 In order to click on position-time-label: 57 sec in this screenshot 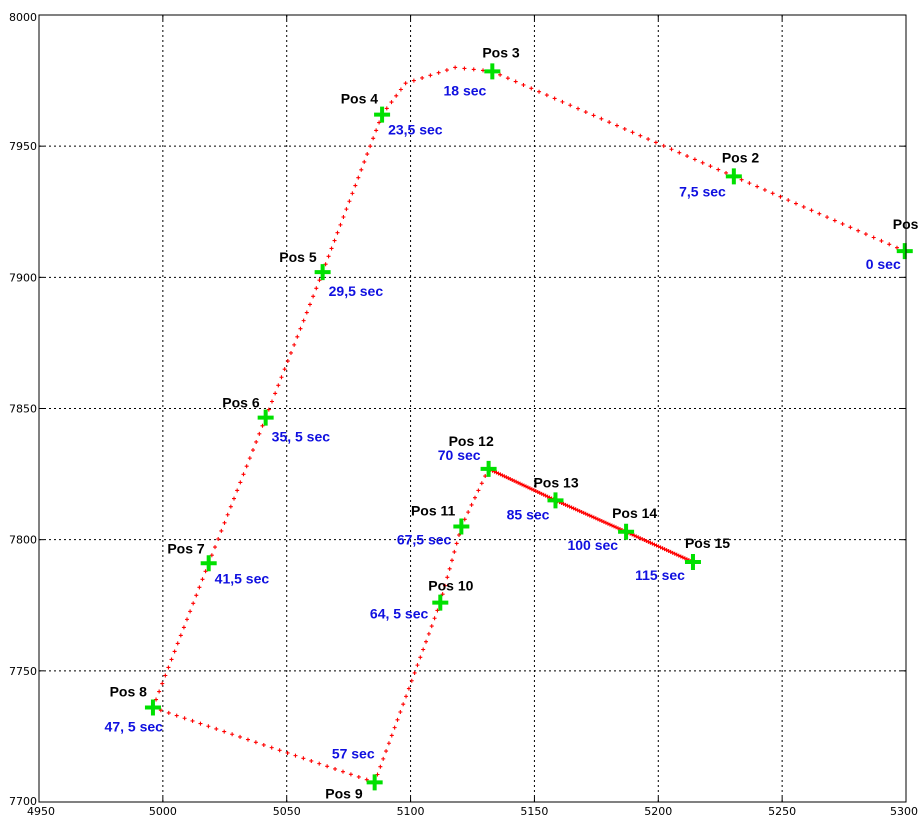, I will do `click(353, 753)`.